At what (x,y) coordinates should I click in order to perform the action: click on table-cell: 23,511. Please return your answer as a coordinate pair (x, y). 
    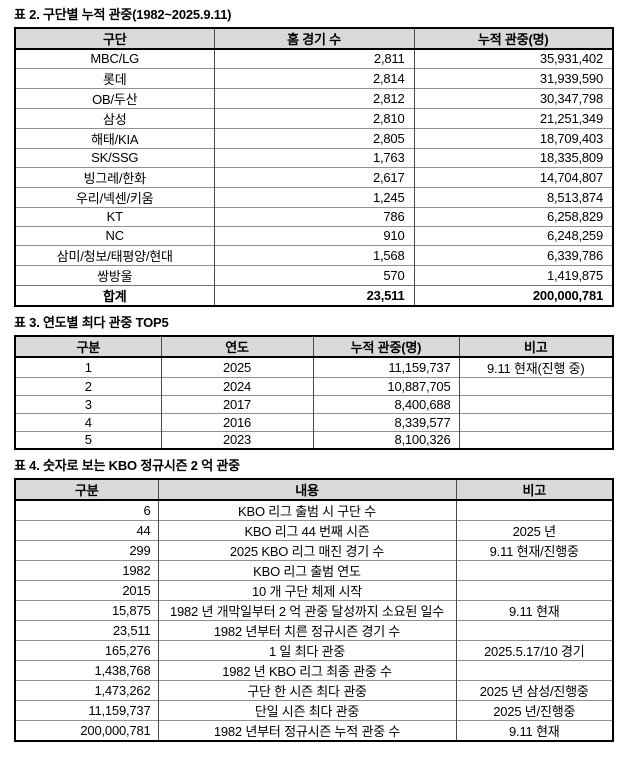
    Looking at the image, I should click on (86, 630).